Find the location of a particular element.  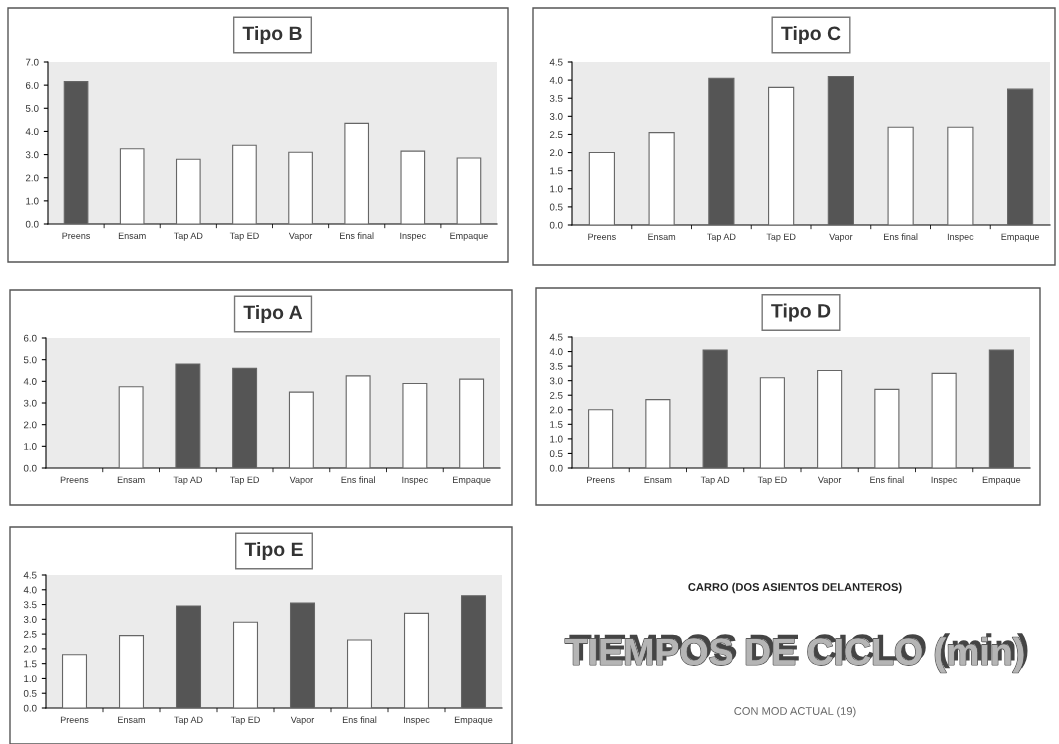

y-tick-label: 0.5 is located at coordinates (556, 207).